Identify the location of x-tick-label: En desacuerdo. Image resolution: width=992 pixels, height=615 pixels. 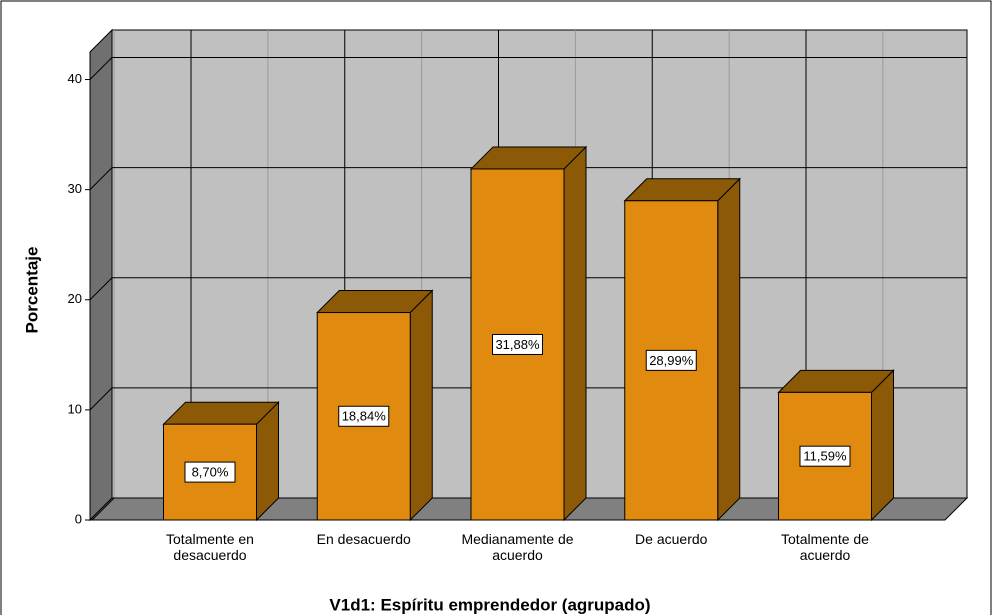
(363, 539).